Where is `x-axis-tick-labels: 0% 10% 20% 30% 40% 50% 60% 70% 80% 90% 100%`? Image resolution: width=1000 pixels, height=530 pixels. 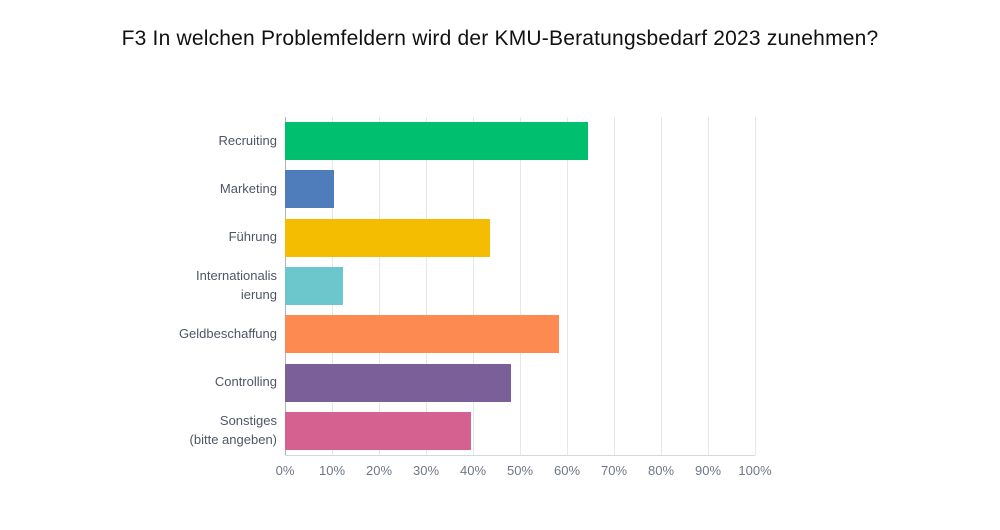
x-axis-tick-labels: 0% 10% 20% 30% 40% 50% 60% 70% 80% 90% 100% is located at coordinates (524, 473).